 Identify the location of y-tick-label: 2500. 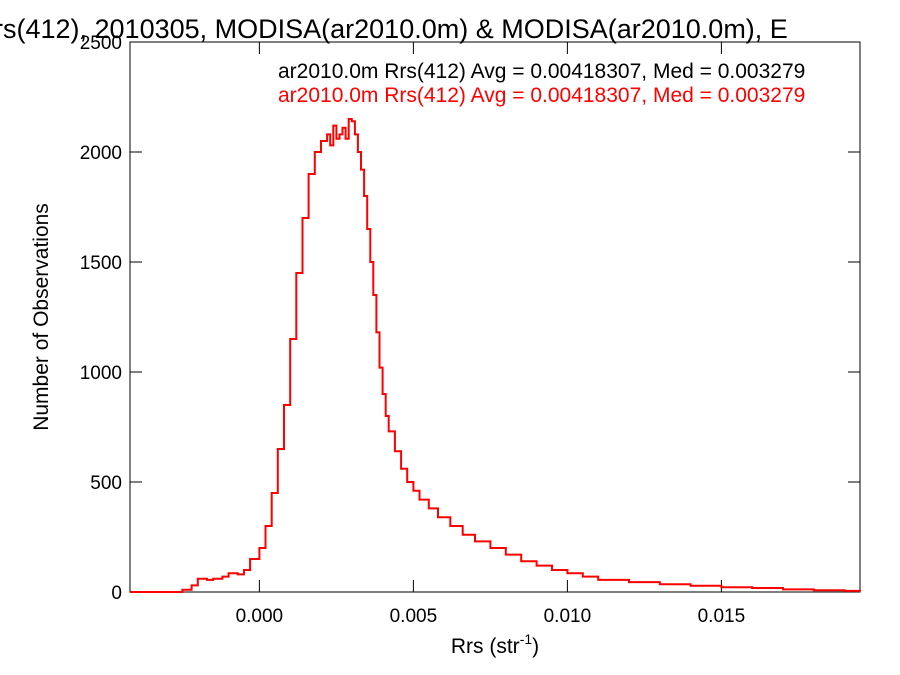
(101, 43).